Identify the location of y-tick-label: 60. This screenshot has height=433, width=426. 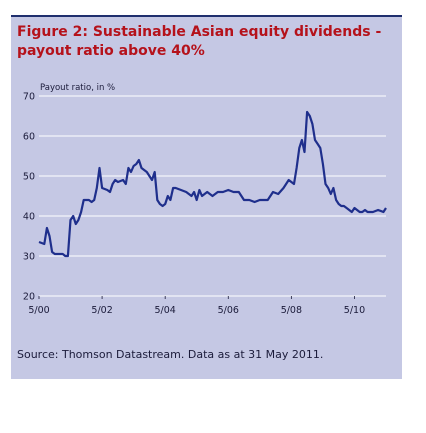
(29, 137).